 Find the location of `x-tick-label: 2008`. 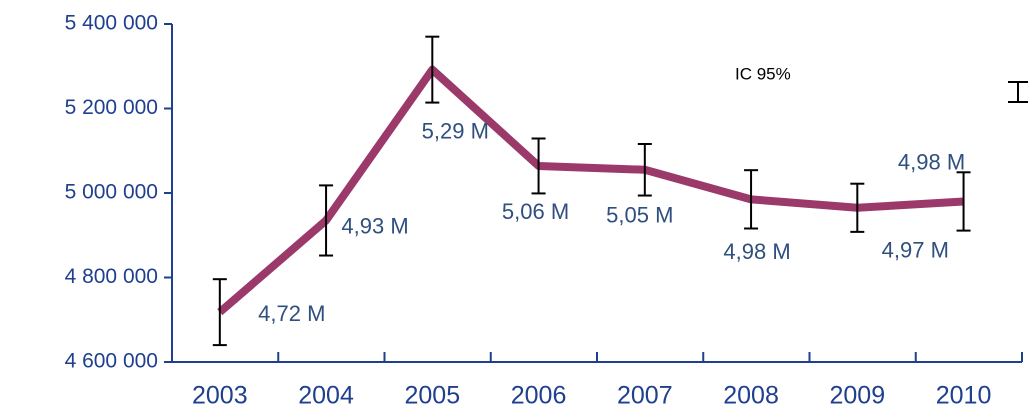

x-tick-label: 2008 is located at coordinates (751, 396).